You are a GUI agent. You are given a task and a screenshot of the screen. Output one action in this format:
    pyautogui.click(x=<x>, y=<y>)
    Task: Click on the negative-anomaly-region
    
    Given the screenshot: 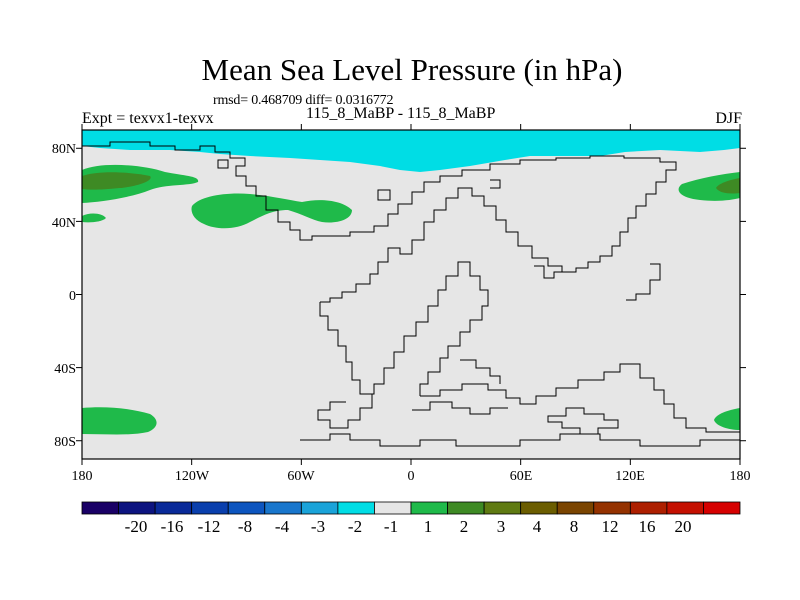 What is the action you would take?
    pyautogui.click(x=411, y=151)
    